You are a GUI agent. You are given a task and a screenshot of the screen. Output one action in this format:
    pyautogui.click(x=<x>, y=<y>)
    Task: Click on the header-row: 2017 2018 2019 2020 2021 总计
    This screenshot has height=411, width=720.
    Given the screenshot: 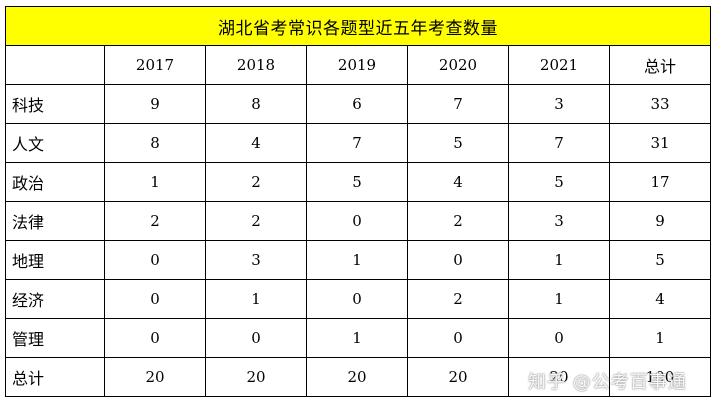 What is the action you would take?
    pyautogui.click(x=358, y=65)
    